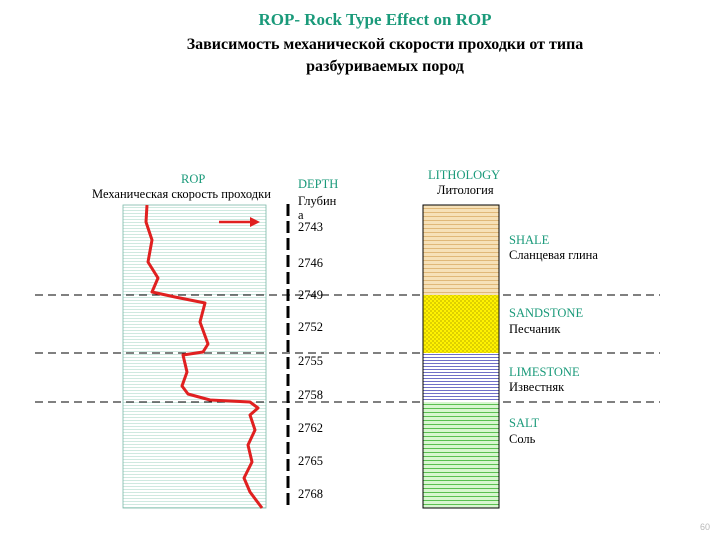  What do you see at coordinates (522, 439) in the screenshot?
I see `layer-label-salt-ru: Соль` at bounding box center [522, 439].